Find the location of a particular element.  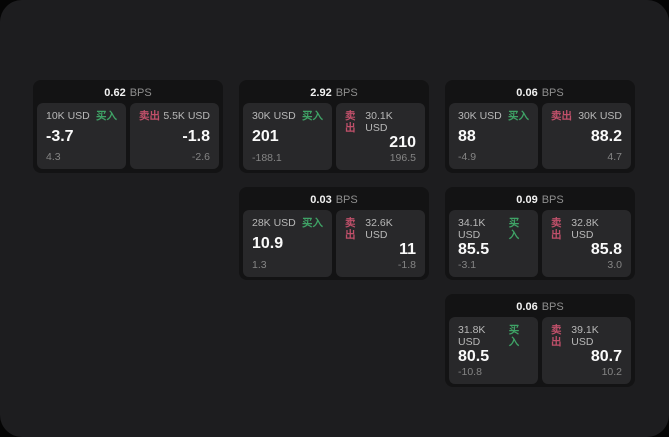

sell-sub-value: 10.2 is located at coordinates (611, 372).